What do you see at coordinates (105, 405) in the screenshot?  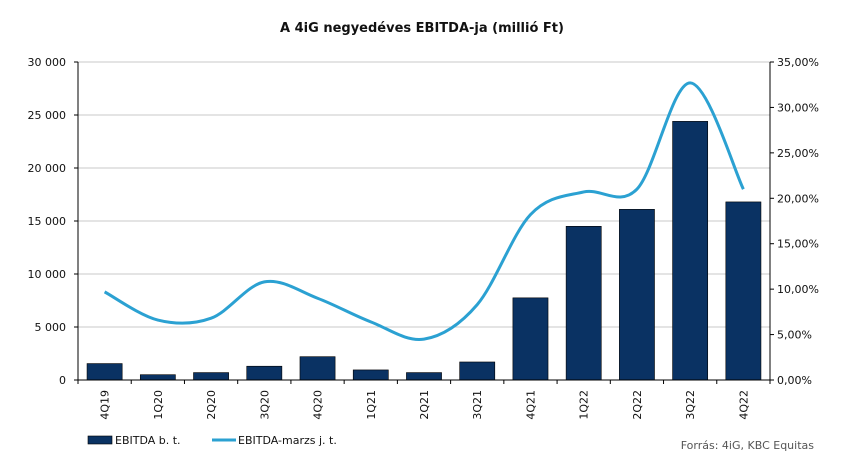 I see `x-tick-label: 4Q19` at bounding box center [105, 405].